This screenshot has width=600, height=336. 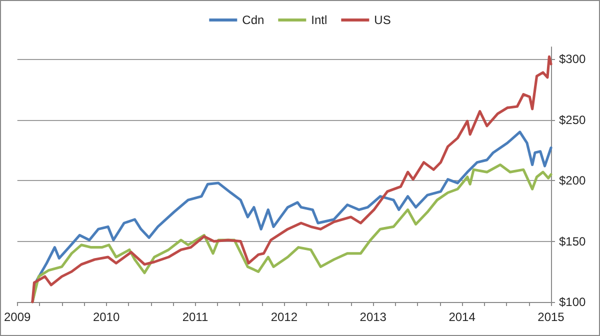 What do you see at coordinates (253, 20) in the screenshot?
I see `legend-label: Cdn` at bounding box center [253, 20].